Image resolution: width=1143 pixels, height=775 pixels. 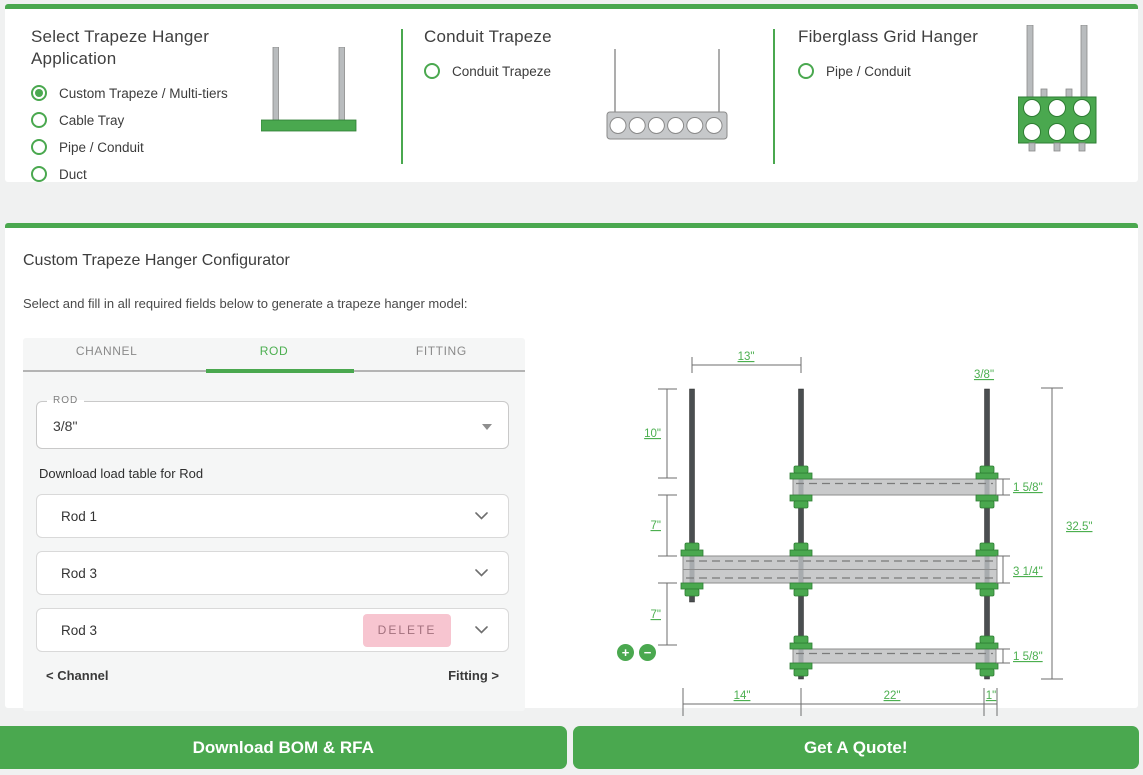 I want to click on dim-rod-diameter: 3/8", so click(x=984, y=375).